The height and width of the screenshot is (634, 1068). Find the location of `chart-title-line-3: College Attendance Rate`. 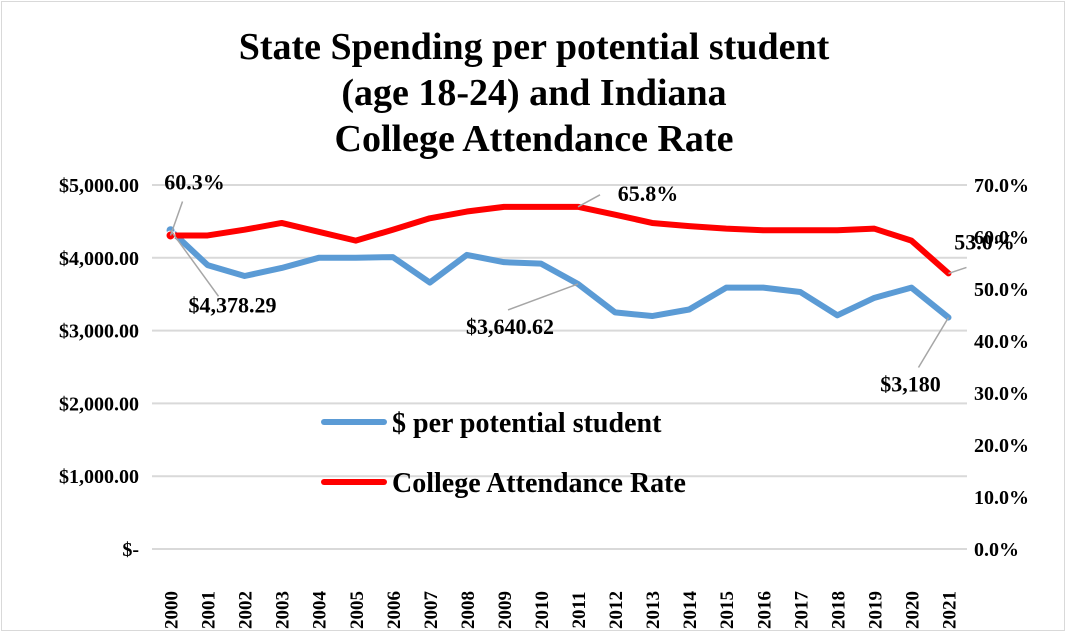

chart-title-line-3: College Attendance Rate is located at coordinates (534, 139).